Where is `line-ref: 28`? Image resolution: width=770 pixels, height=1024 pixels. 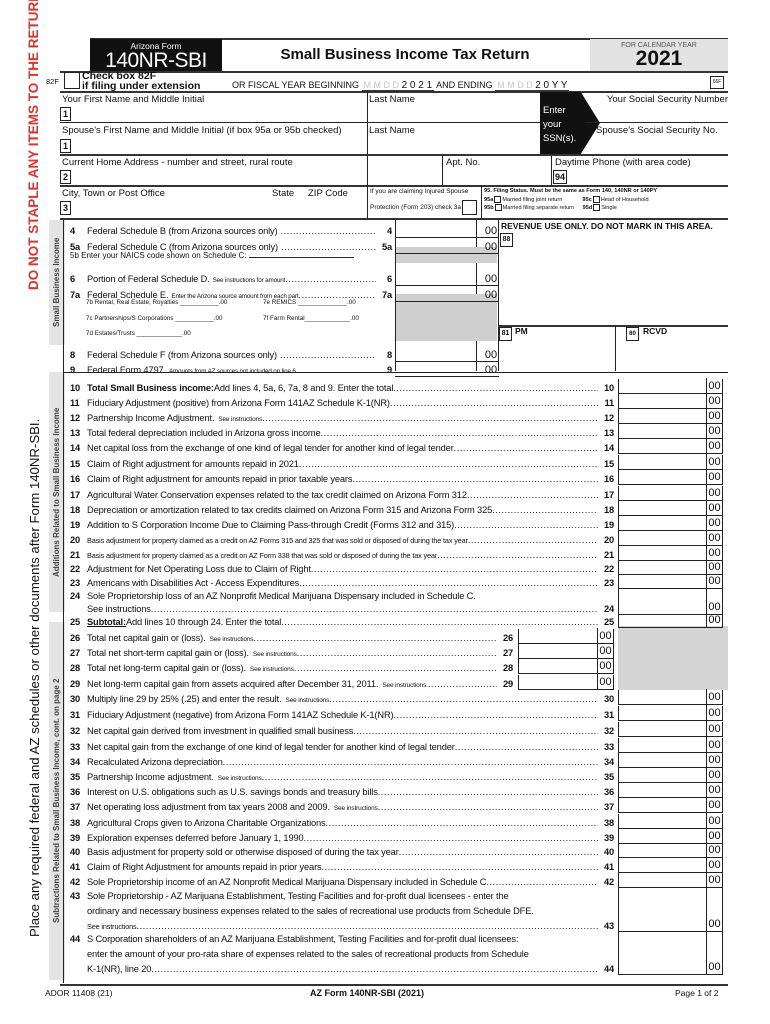 line-ref: 28 is located at coordinates (507, 668).